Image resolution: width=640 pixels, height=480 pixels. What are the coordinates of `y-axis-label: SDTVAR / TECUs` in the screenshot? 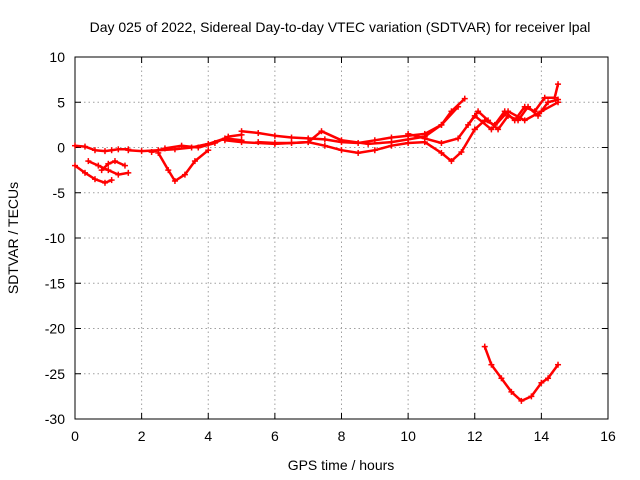 It's located at (13, 238).